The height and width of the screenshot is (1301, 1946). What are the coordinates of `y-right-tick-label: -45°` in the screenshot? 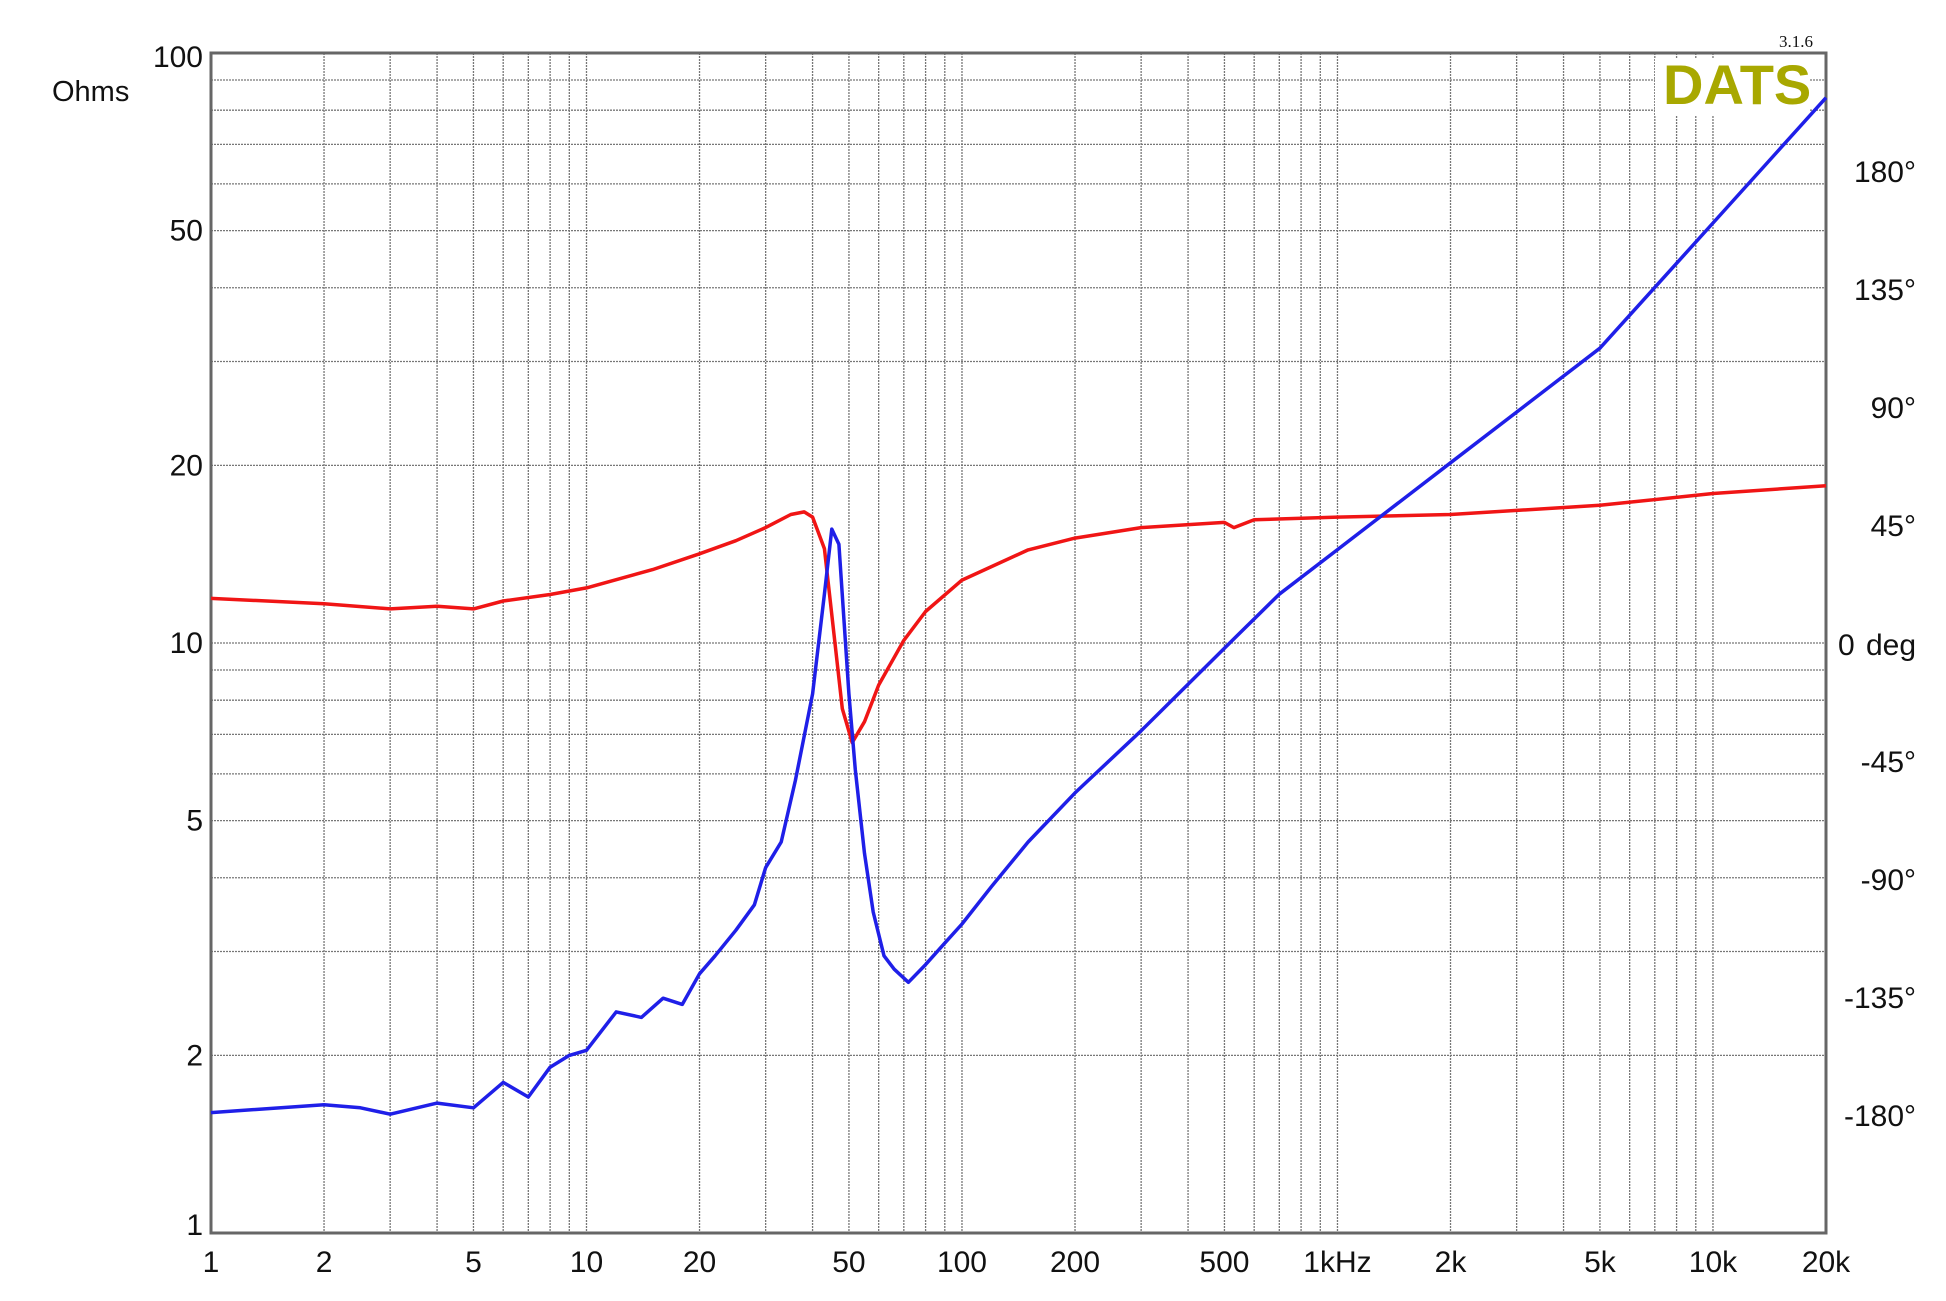 It's located at (1888, 762).